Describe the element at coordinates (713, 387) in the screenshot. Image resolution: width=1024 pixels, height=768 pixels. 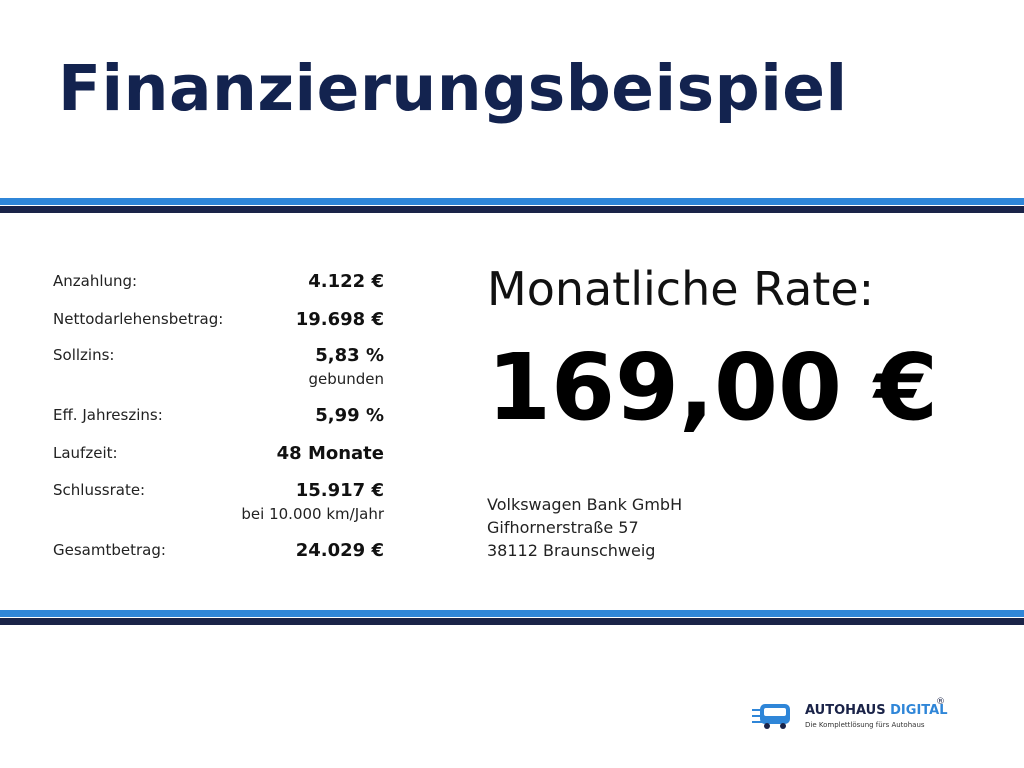
I see `rate-value: 169,00 €` at that location.